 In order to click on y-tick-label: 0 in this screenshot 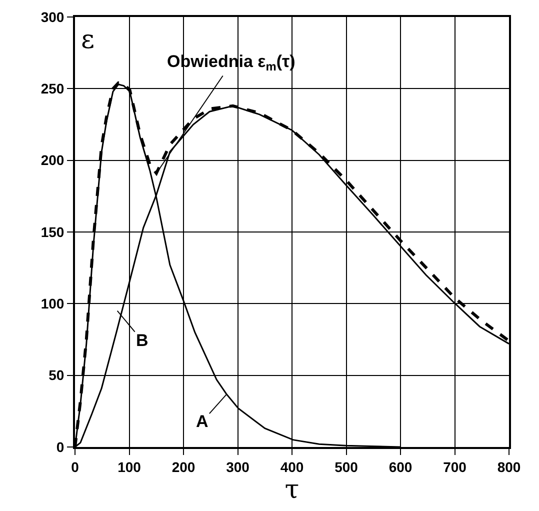, I will do `click(60, 446)`.